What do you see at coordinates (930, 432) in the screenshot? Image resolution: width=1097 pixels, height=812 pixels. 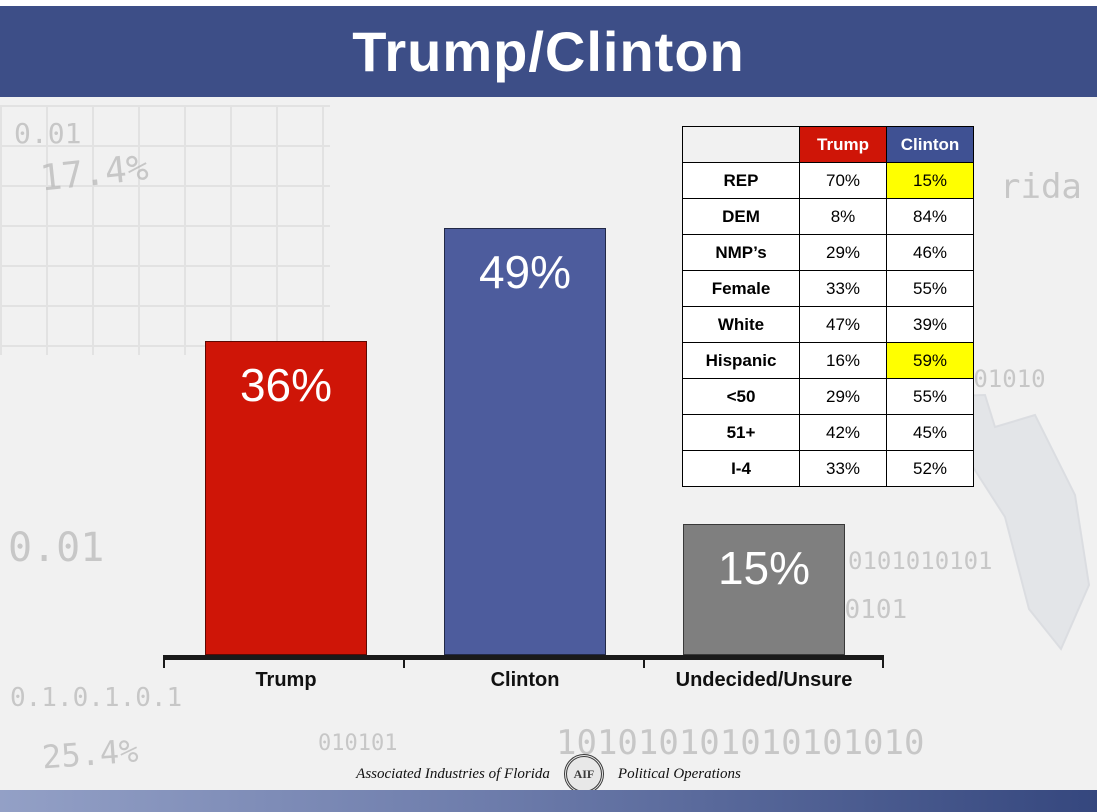 I see `clinton-value: 45%` at bounding box center [930, 432].